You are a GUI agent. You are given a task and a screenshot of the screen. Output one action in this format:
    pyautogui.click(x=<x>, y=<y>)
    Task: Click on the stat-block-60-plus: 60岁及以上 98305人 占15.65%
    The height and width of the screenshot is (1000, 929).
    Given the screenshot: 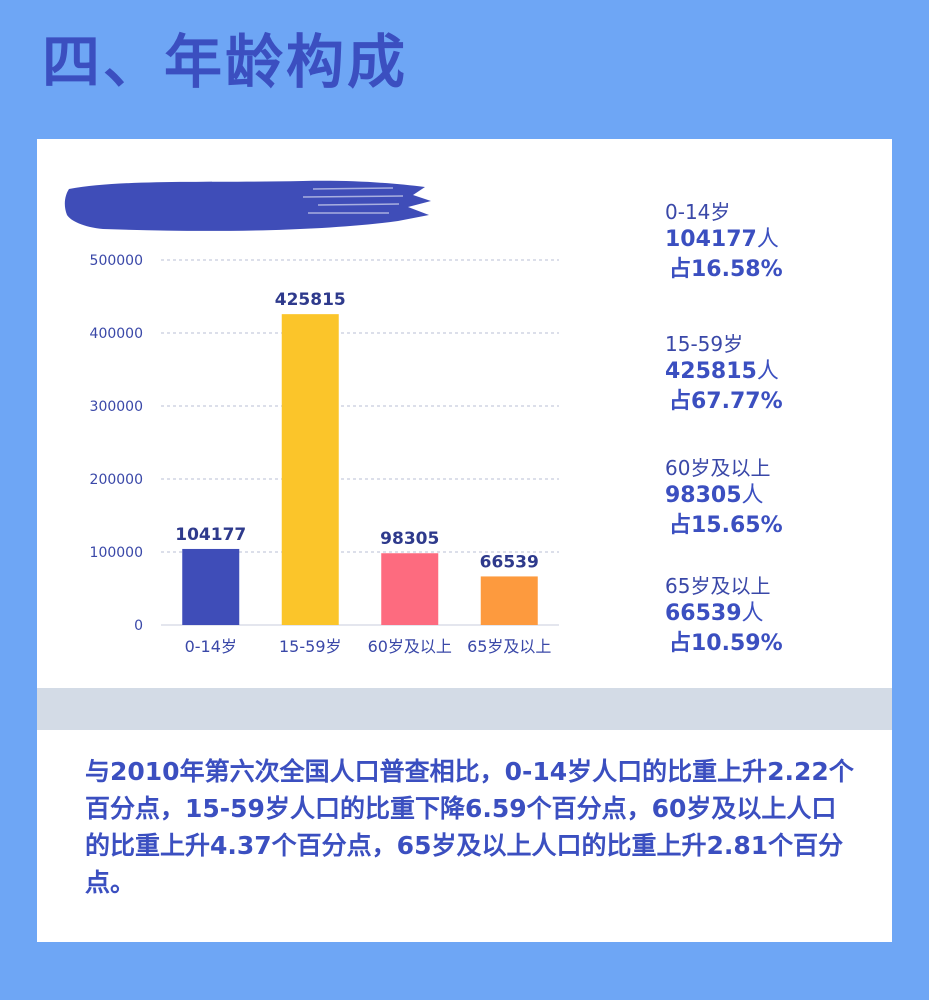 What is the action you would take?
    pyautogui.click(x=724, y=498)
    